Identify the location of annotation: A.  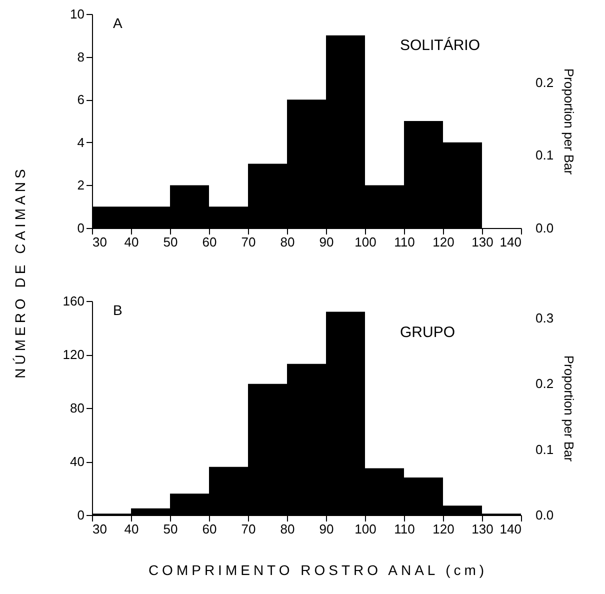
(118, 23).